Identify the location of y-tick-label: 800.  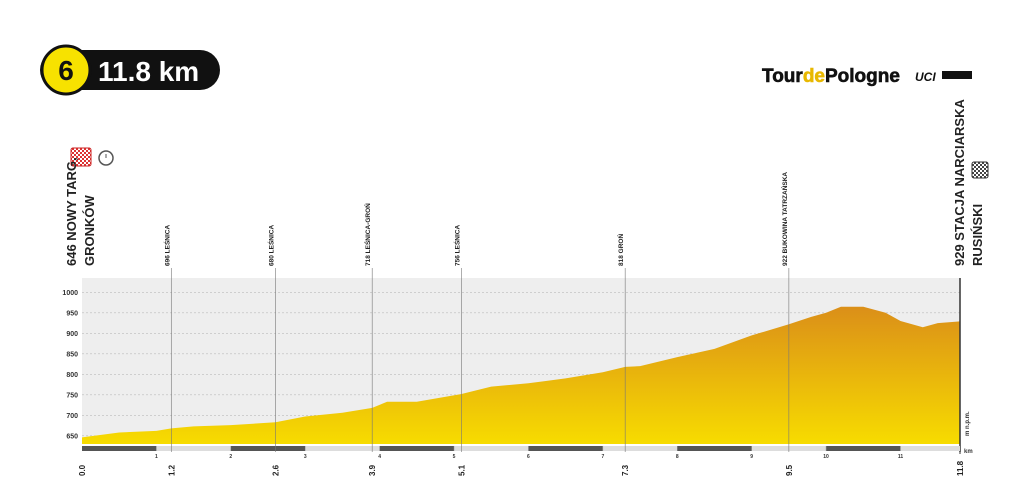
(72, 375).